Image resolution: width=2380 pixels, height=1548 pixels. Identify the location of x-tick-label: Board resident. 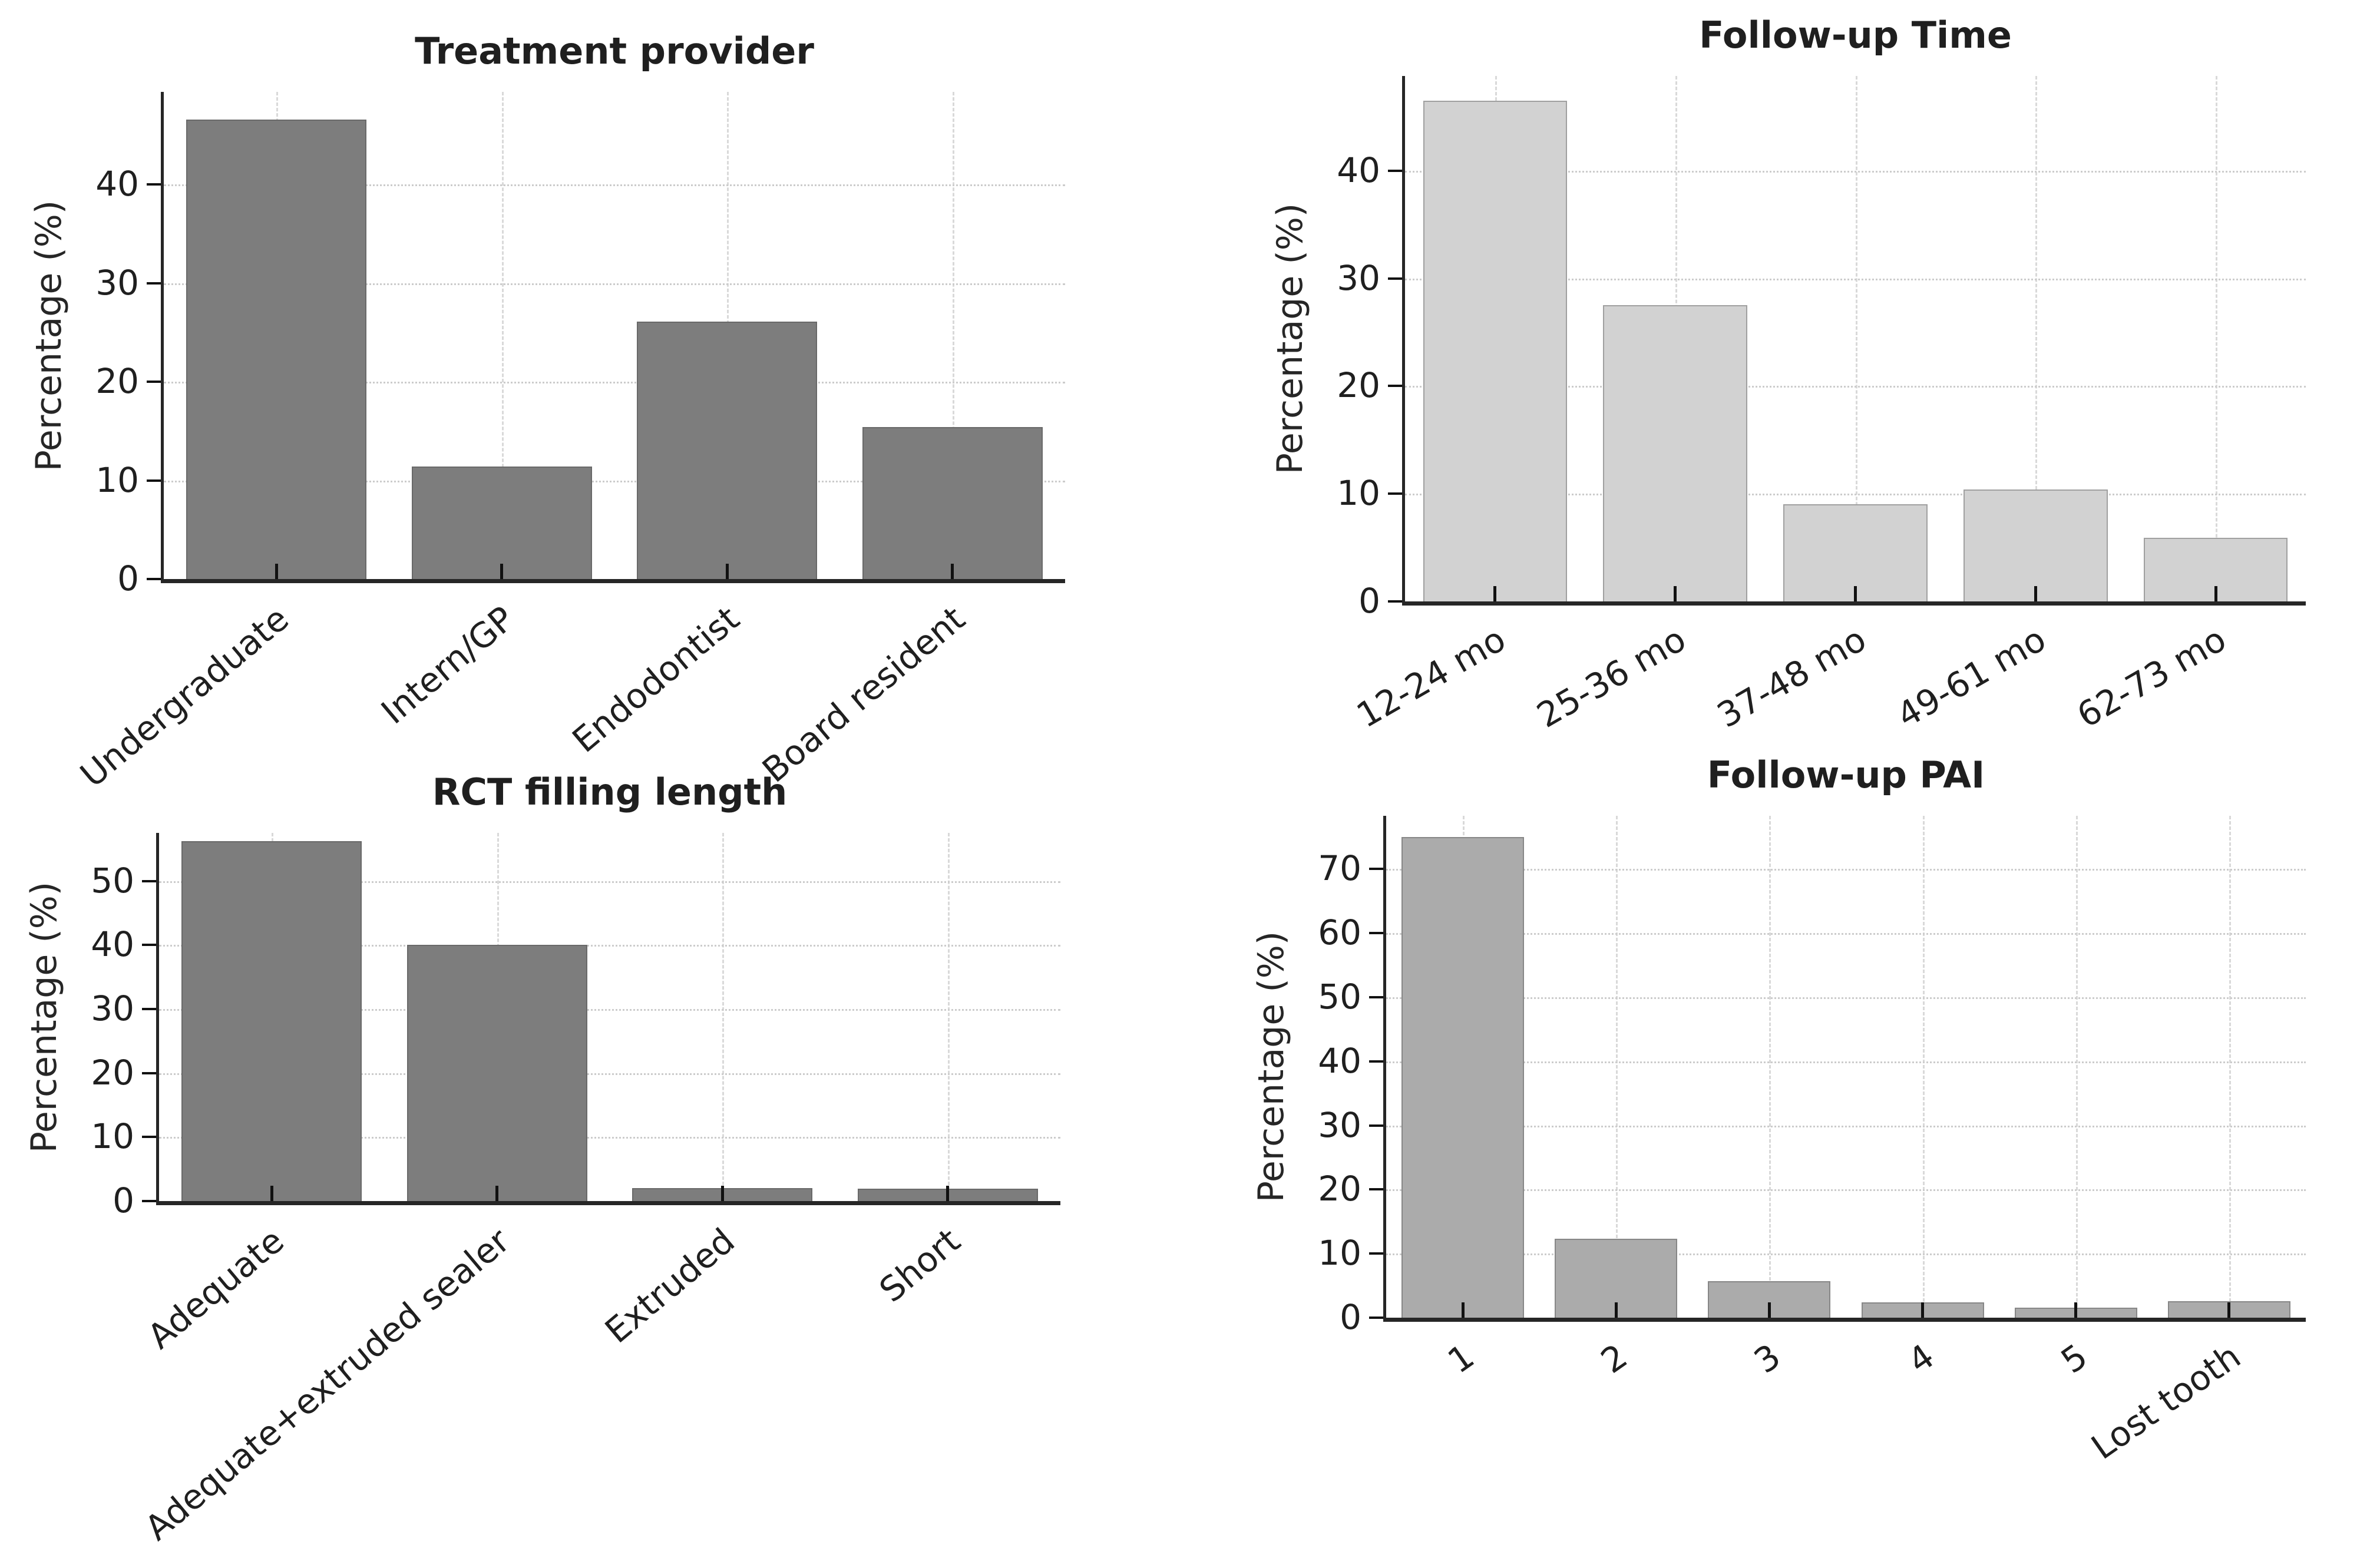
(863, 694).